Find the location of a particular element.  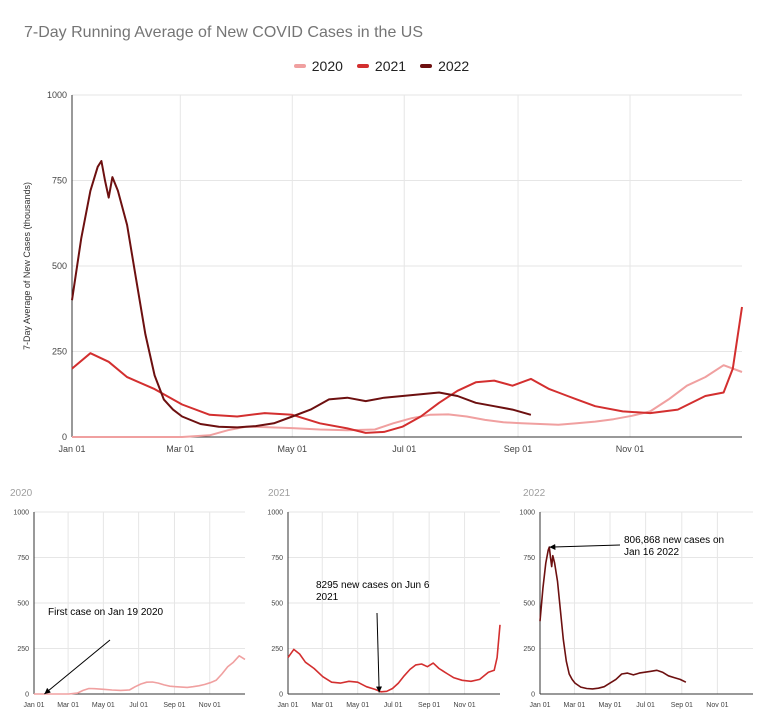

legend-label-2020: 2020 is located at coordinates (327, 66).